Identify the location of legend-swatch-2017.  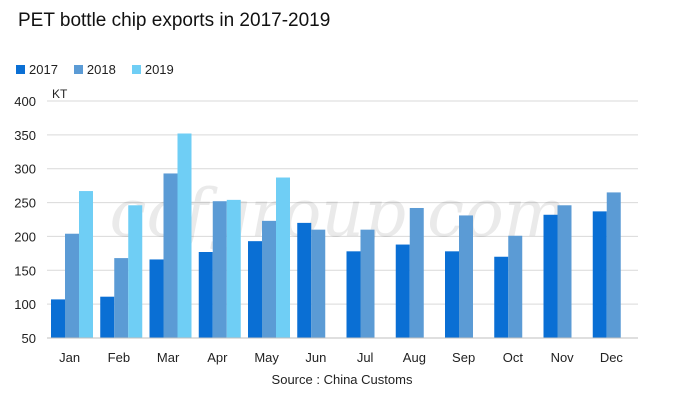
(20, 69).